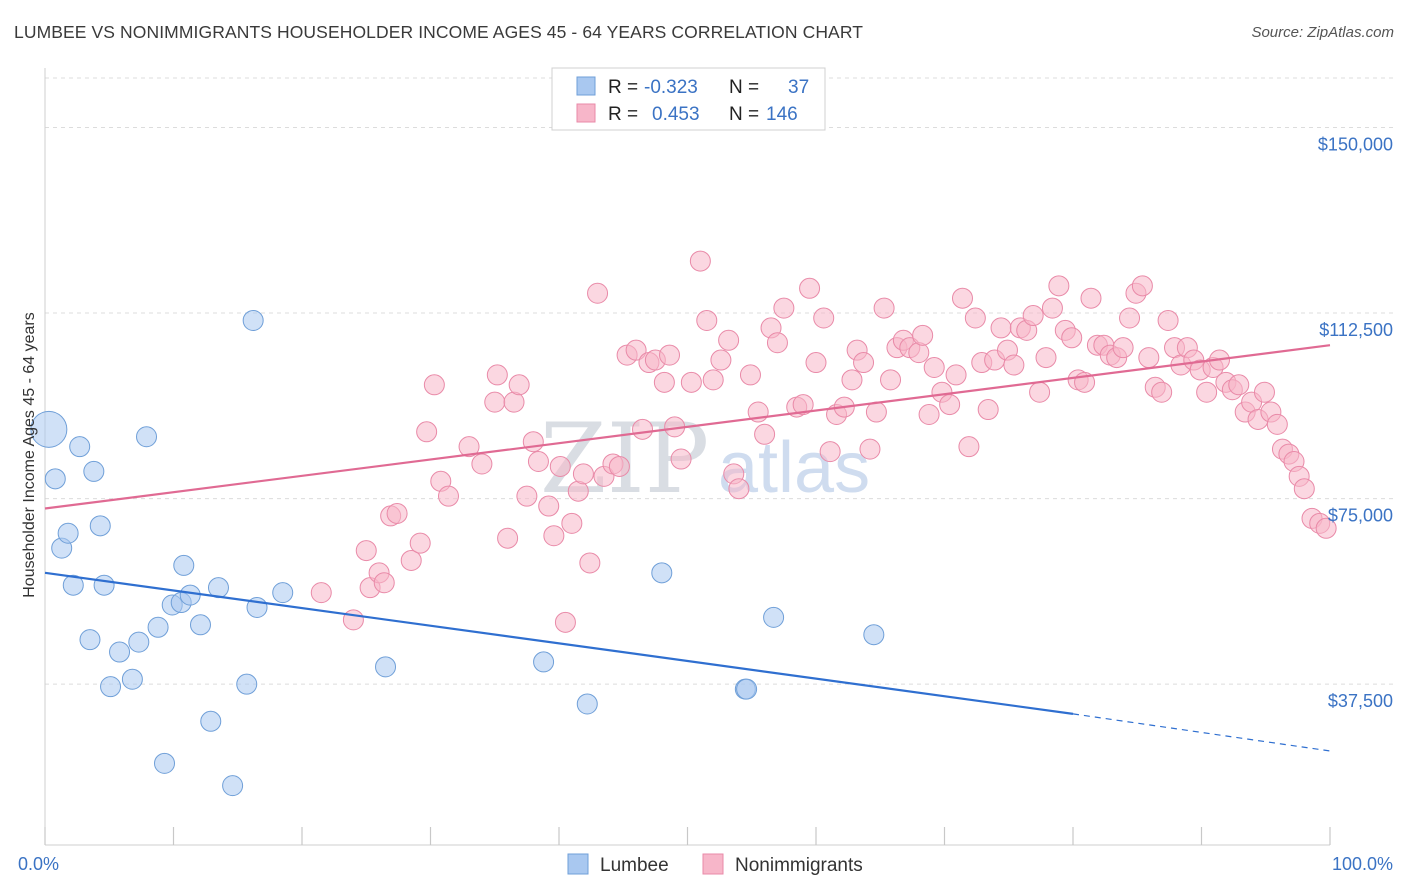  What do you see at coordinates (623, 114) in the screenshot?
I see `legend-r-label-2: R =` at bounding box center [623, 114].